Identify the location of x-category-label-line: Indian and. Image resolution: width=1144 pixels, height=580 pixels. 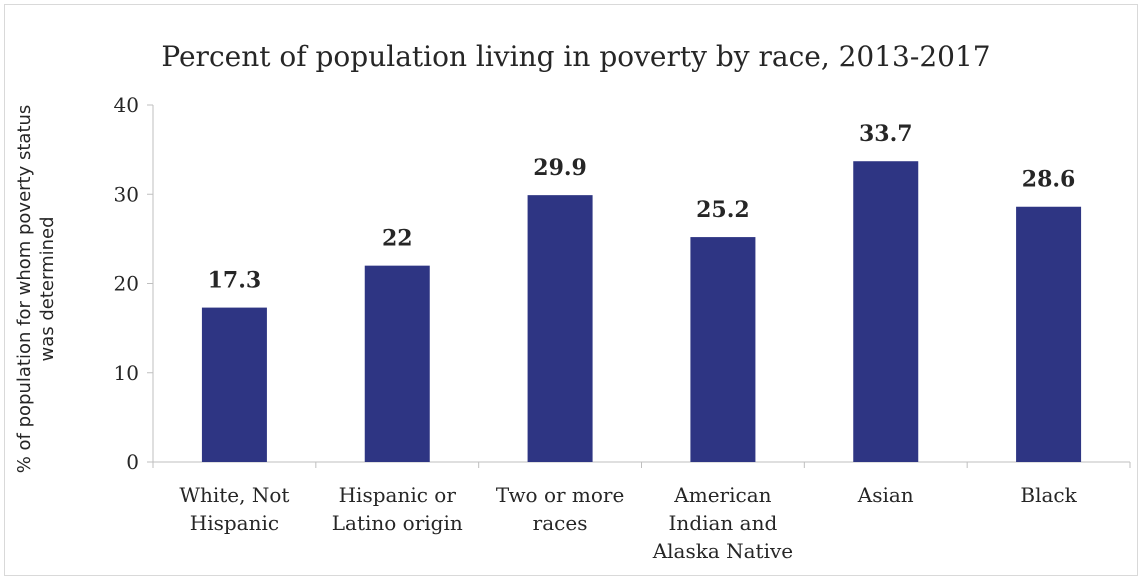
(723, 523).